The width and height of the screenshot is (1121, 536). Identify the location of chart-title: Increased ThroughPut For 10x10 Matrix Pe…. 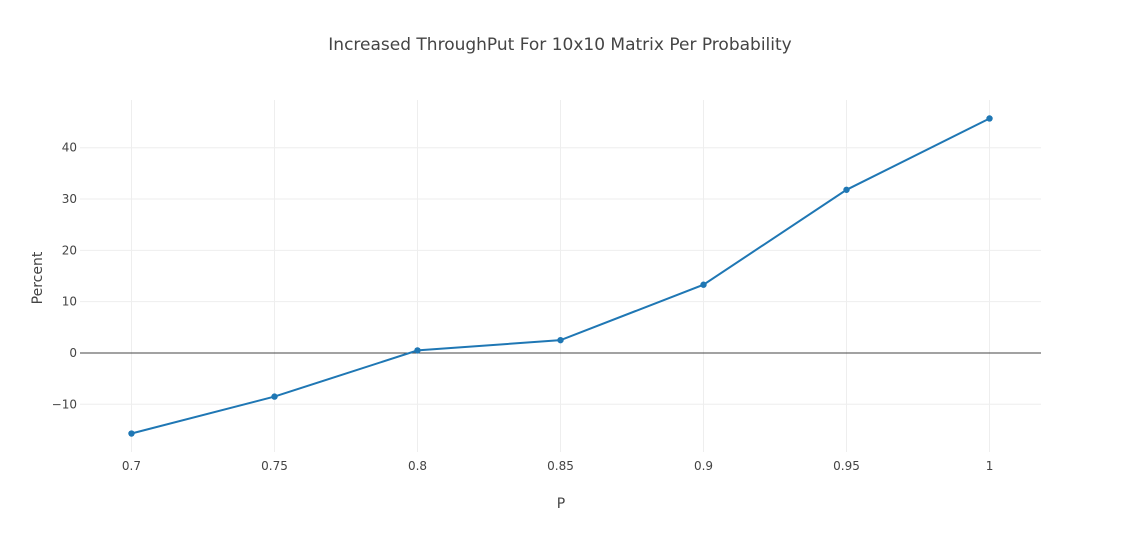
(559, 45).